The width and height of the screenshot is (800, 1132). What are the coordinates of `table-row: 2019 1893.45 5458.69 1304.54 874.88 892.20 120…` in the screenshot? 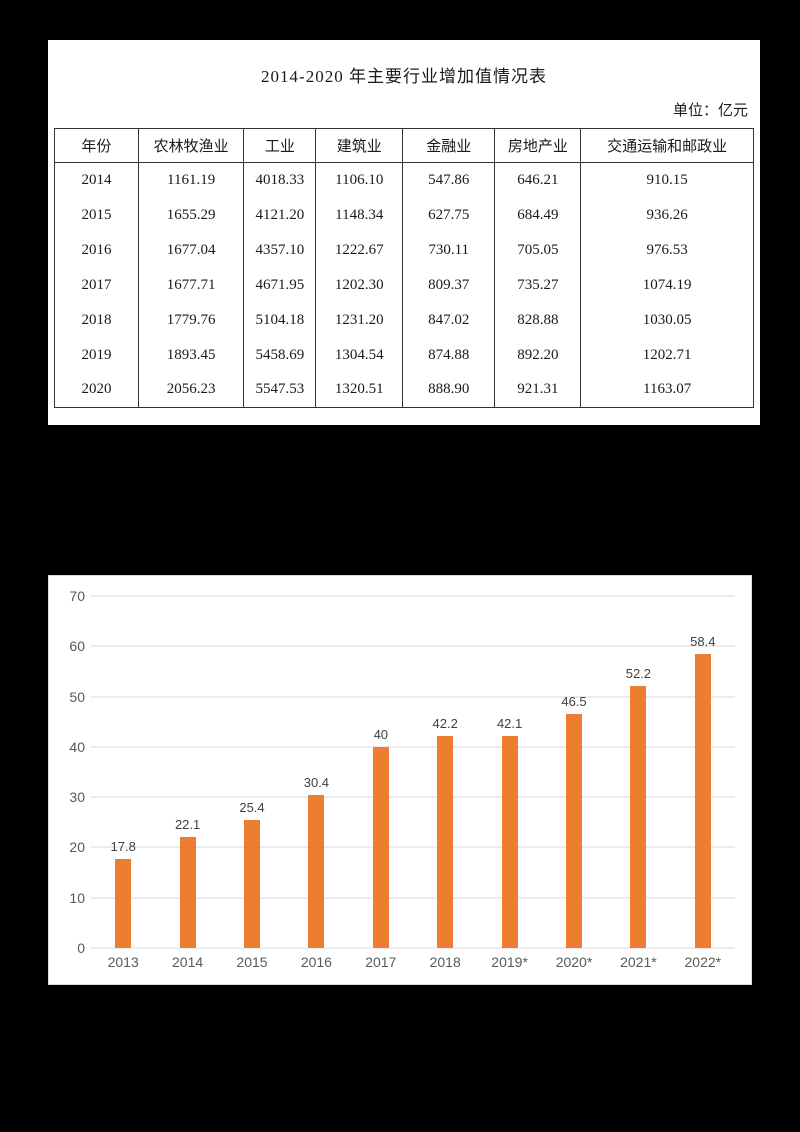 It's located at (404, 355).